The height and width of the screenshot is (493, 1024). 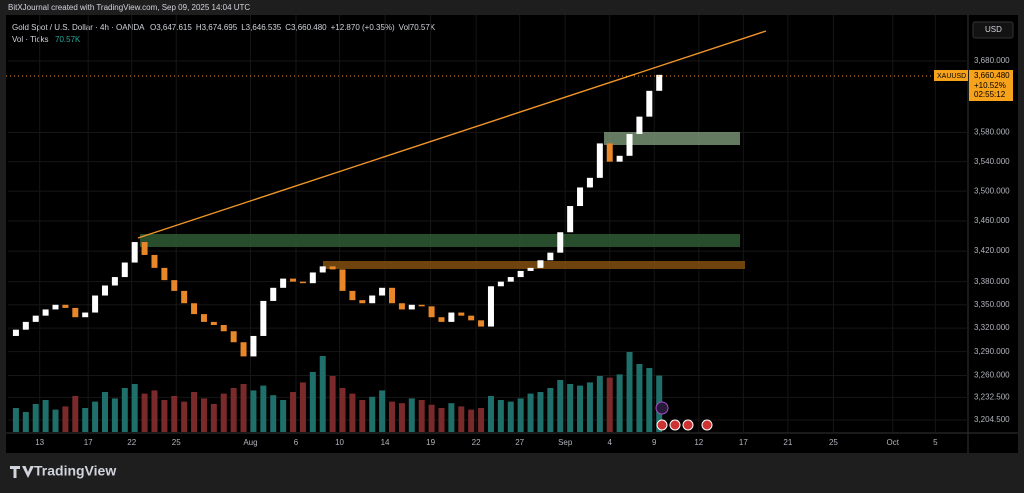 I want to click on event-icon, so click(x=662, y=408).